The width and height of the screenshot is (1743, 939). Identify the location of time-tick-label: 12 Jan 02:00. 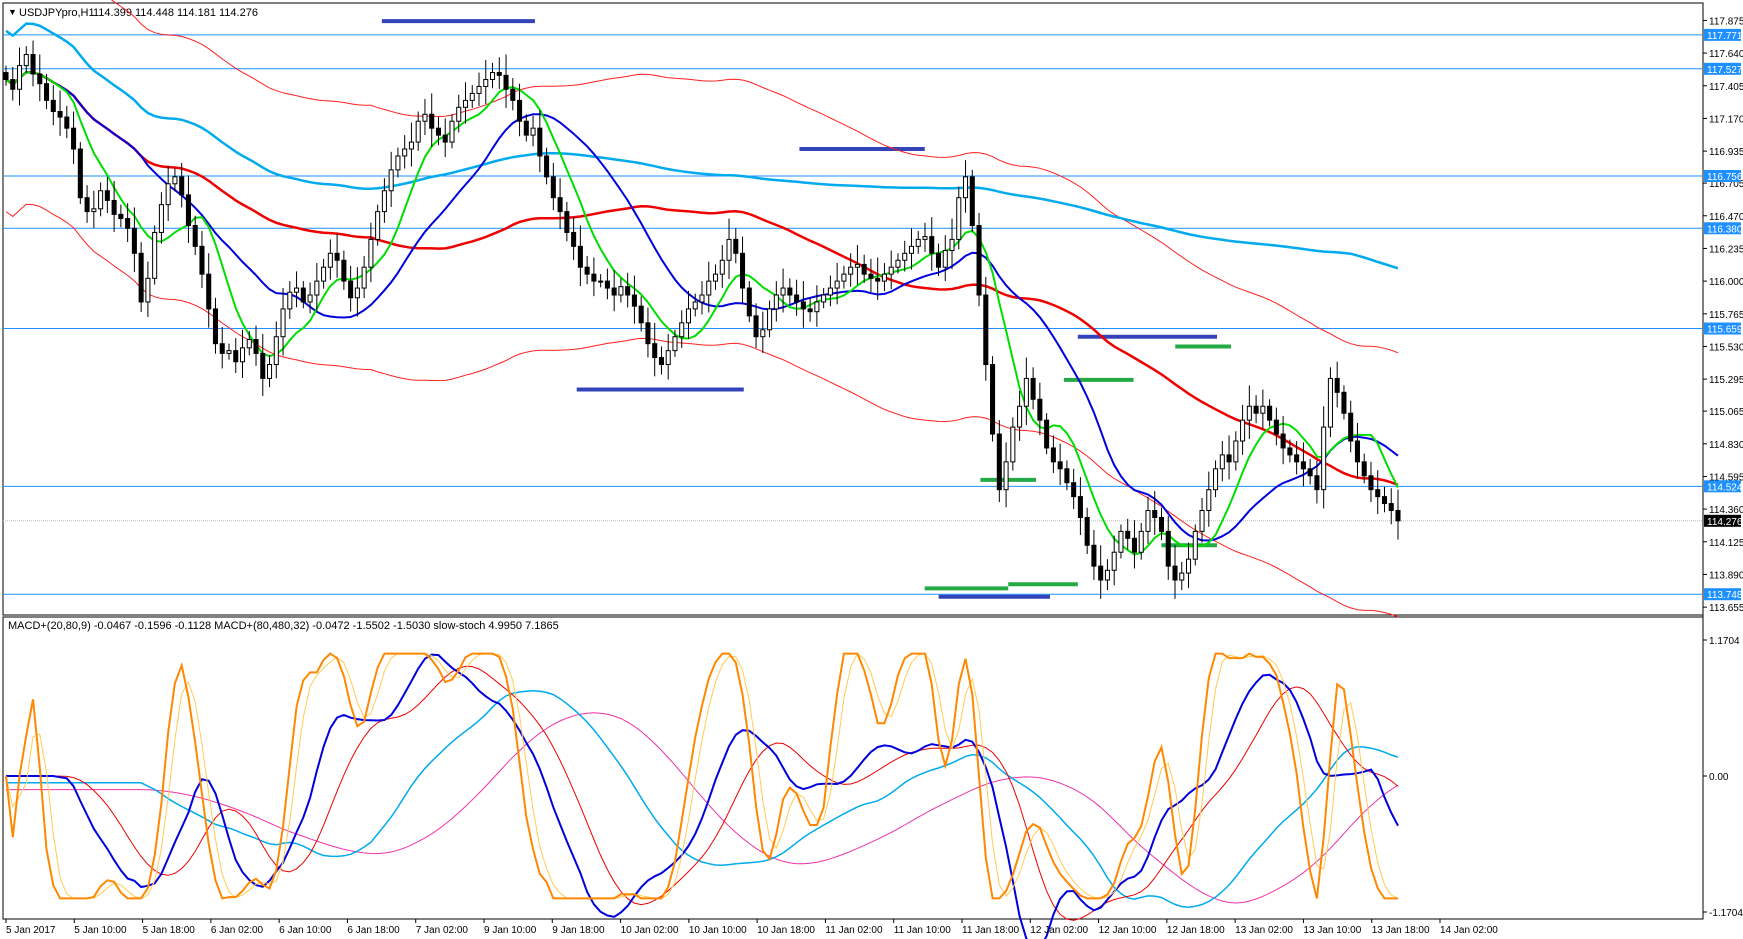
(1059, 930).